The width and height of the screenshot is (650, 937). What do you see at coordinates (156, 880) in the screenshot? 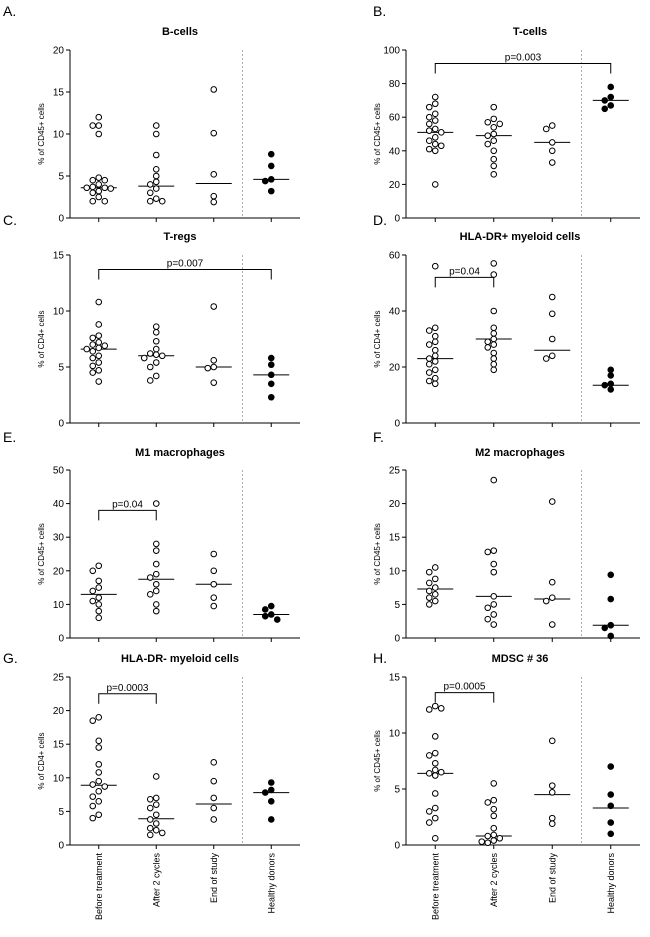
I see `panel-7-category-label: After 2 cycles` at bounding box center [156, 880].